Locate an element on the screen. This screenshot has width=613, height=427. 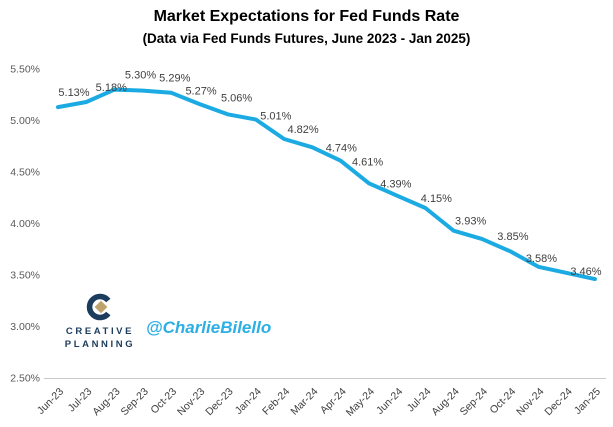
x-axis-label: Jun-24 is located at coordinates (389, 401).